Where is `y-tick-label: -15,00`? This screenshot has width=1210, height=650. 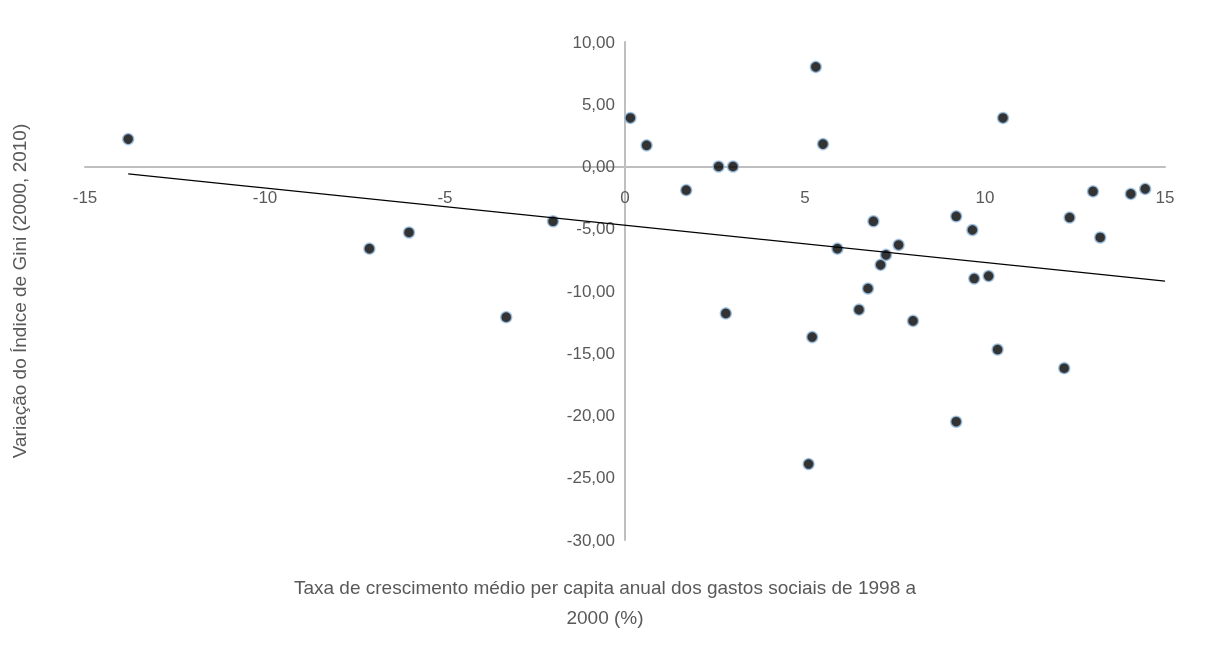
y-tick-label: -15,00 is located at coordinates (590, 353).